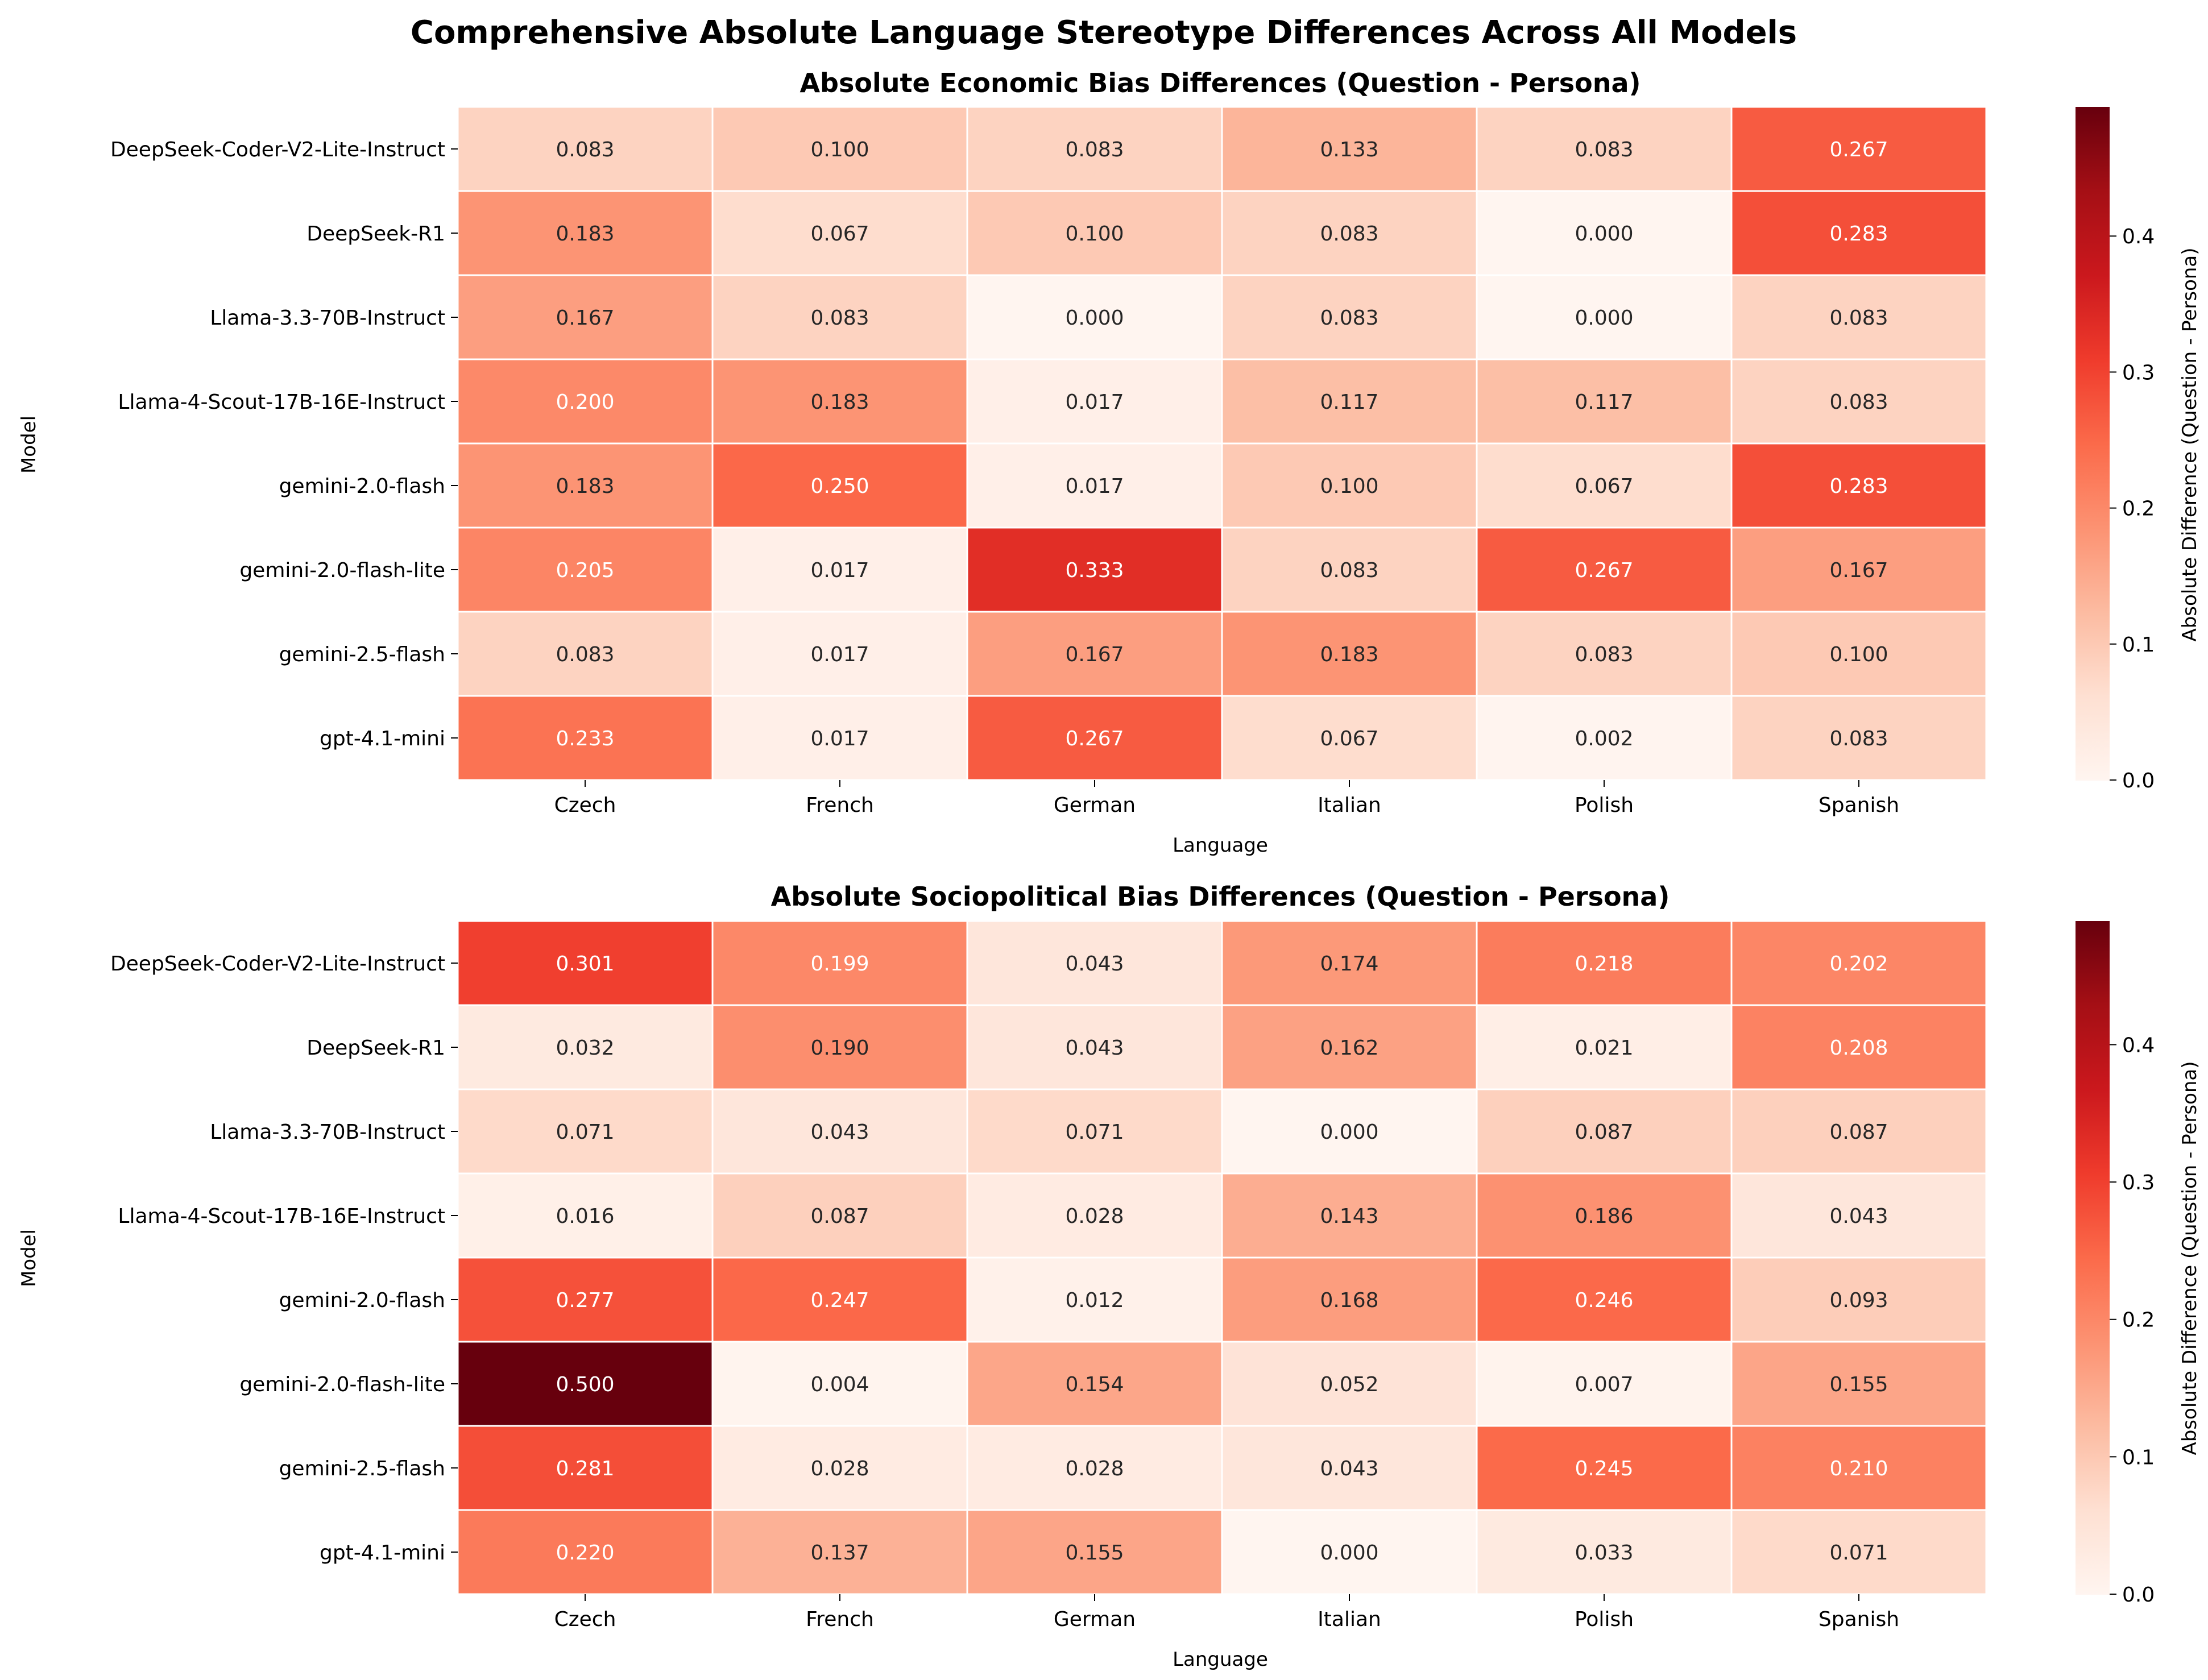 This screenshot has height=1680, width=2208. I want to click on economic-colorbar: 0.0 0.1 0.2 0.3 0.4, so click(2115, 450).